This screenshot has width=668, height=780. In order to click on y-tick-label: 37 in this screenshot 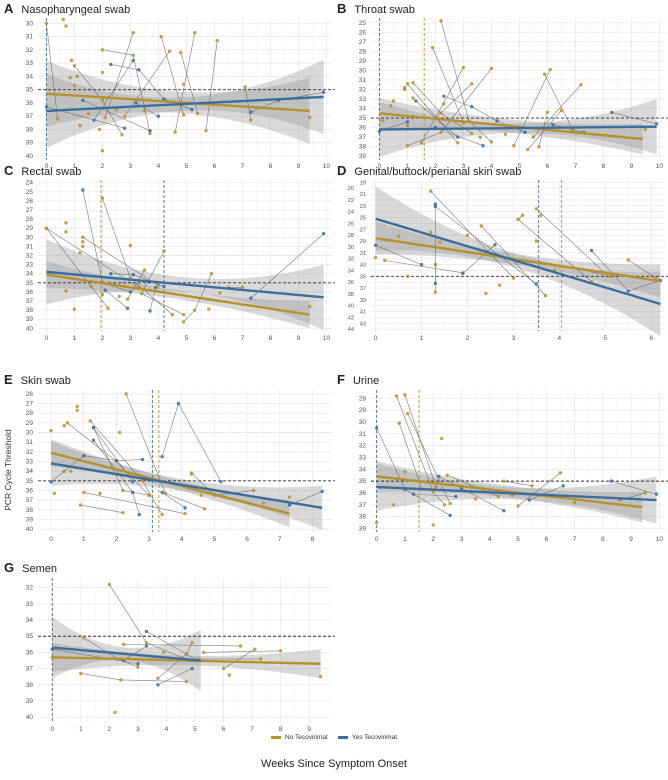, I will do `click(363, 505)`.